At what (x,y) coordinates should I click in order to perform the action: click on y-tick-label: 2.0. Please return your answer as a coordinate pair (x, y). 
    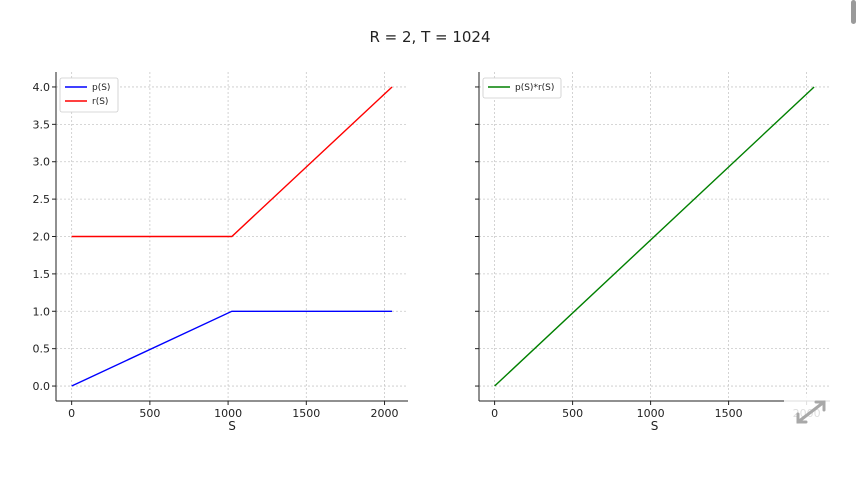
    Looking at the image, I should click on (42, 237).